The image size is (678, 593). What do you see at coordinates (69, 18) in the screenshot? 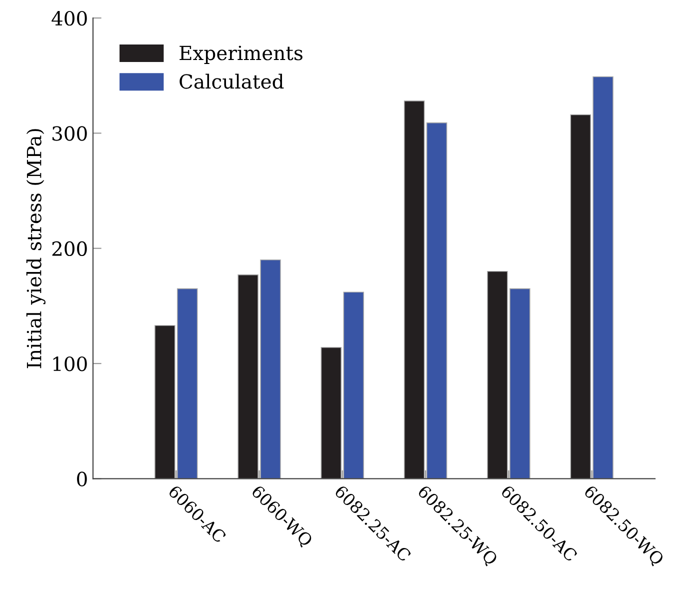
I see `y-tick-label: 400` at bounding box center [69, 18].